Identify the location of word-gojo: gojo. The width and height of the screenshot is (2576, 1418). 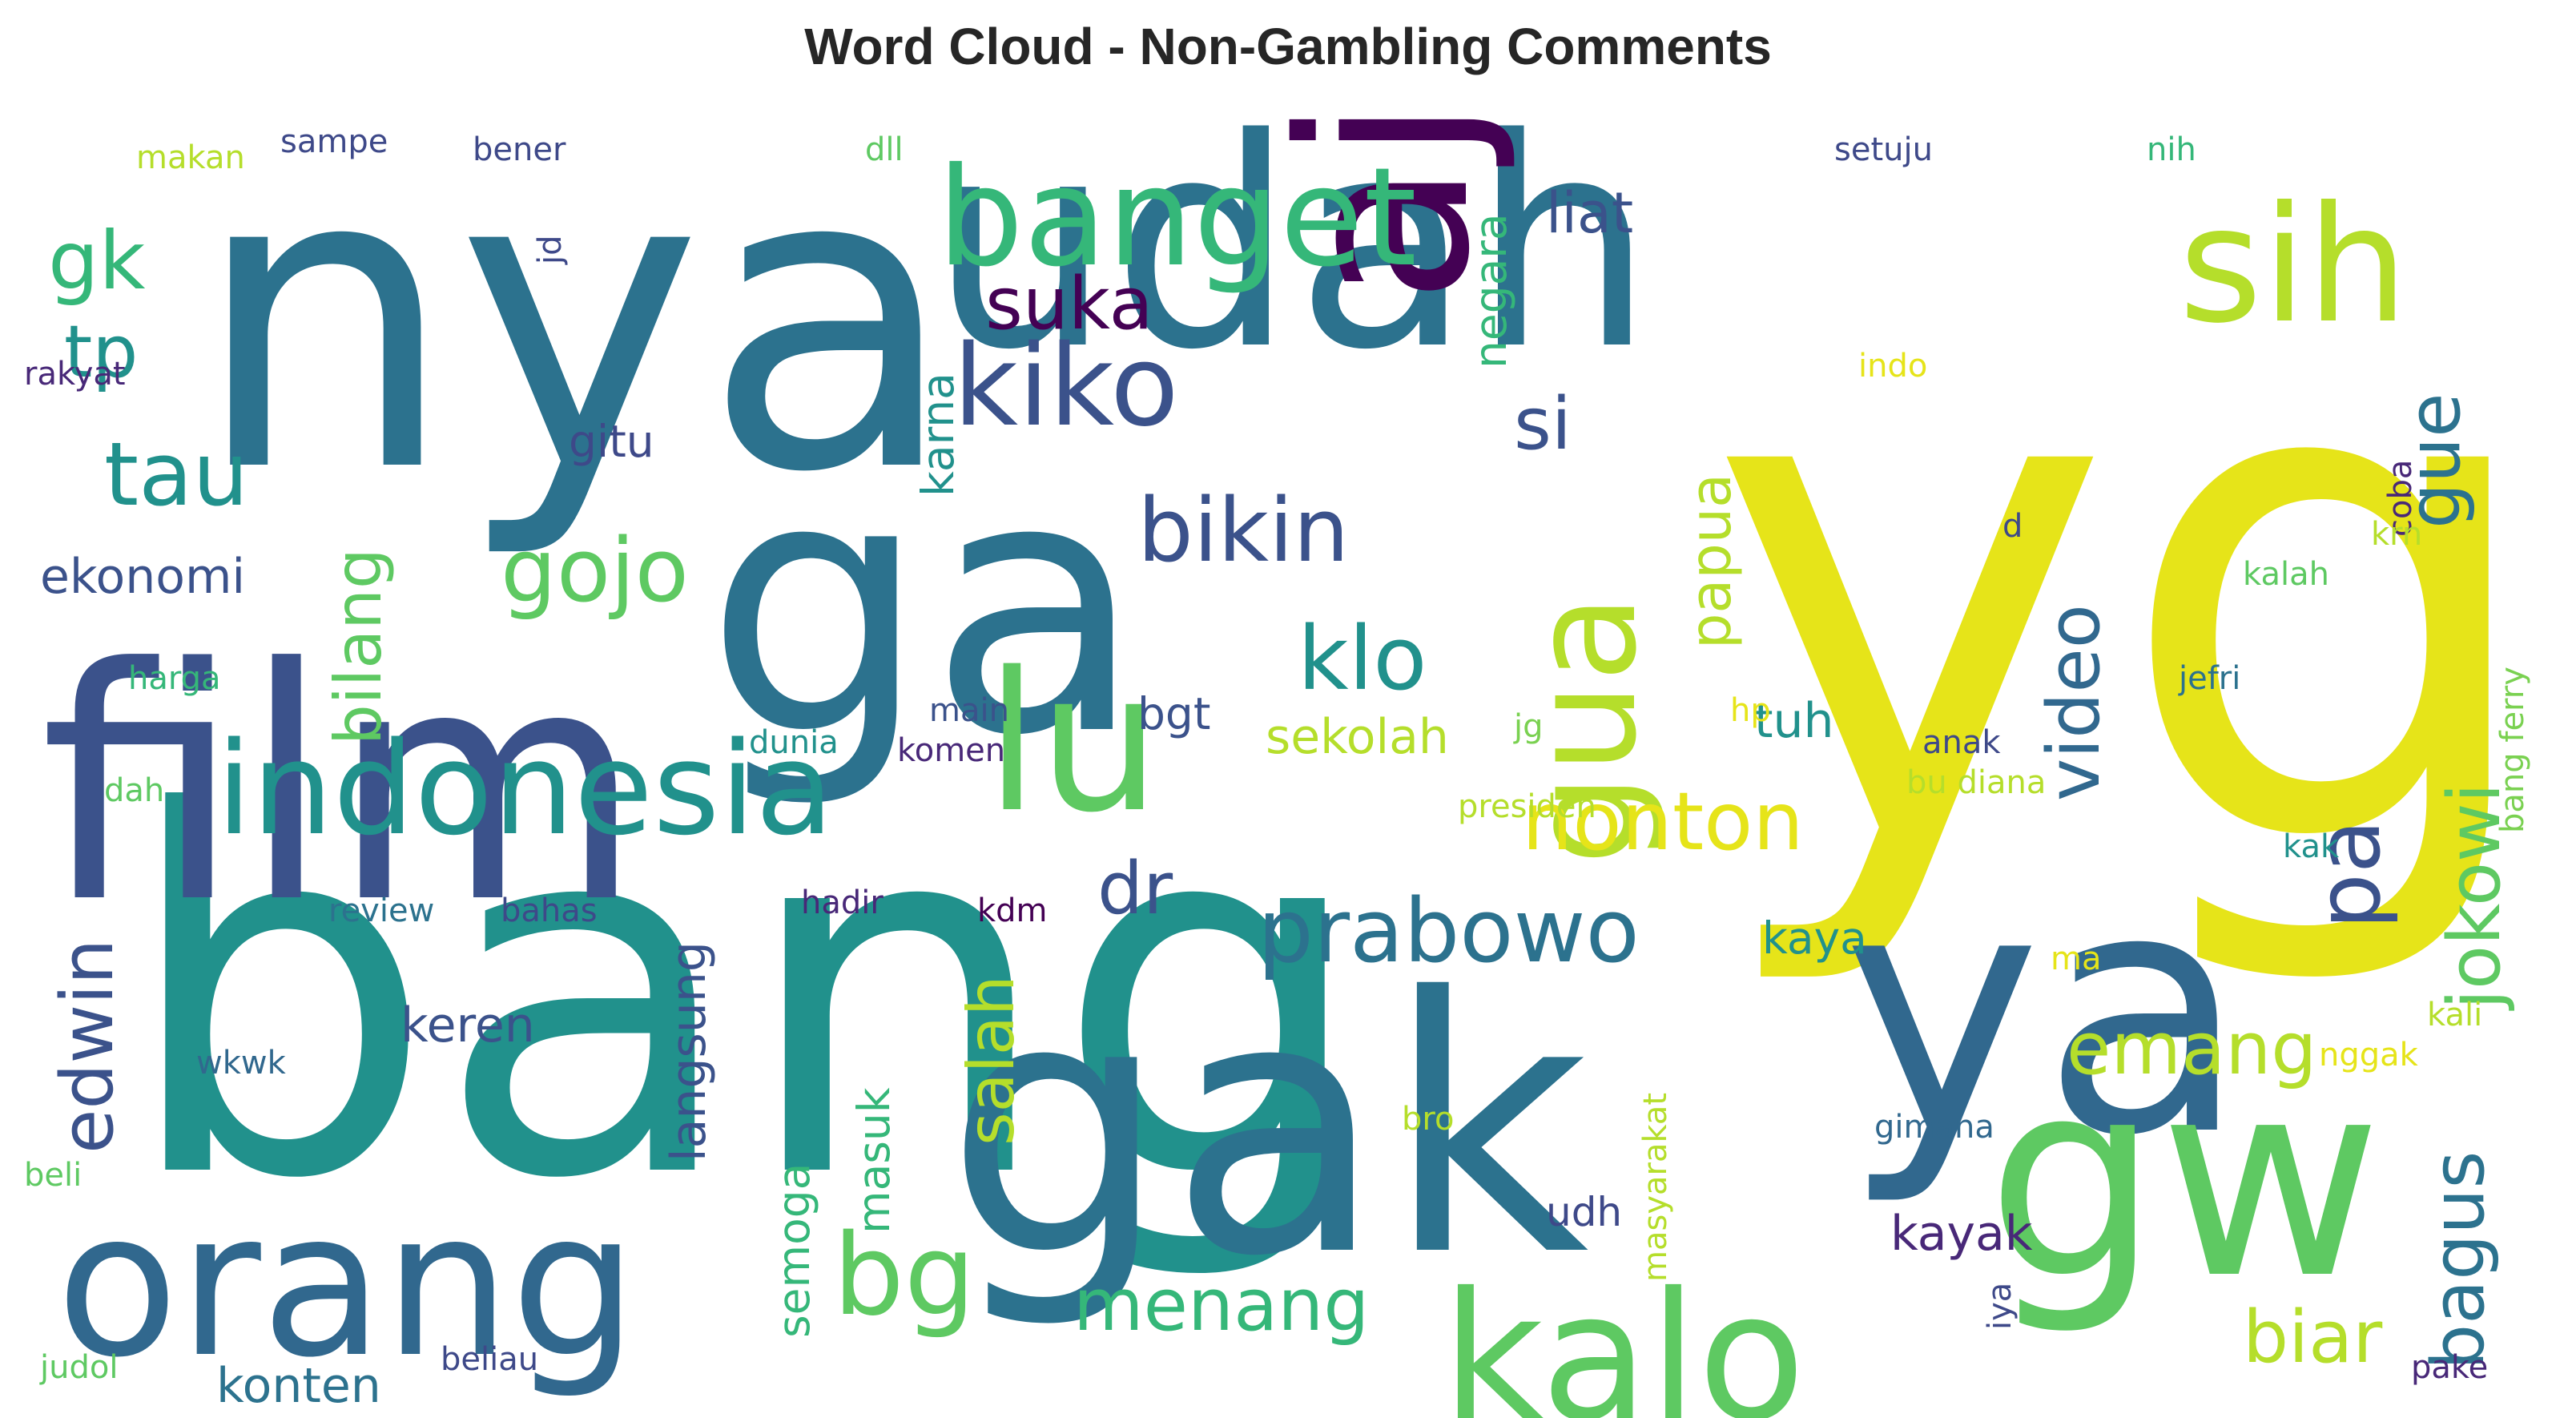
(595, 570).